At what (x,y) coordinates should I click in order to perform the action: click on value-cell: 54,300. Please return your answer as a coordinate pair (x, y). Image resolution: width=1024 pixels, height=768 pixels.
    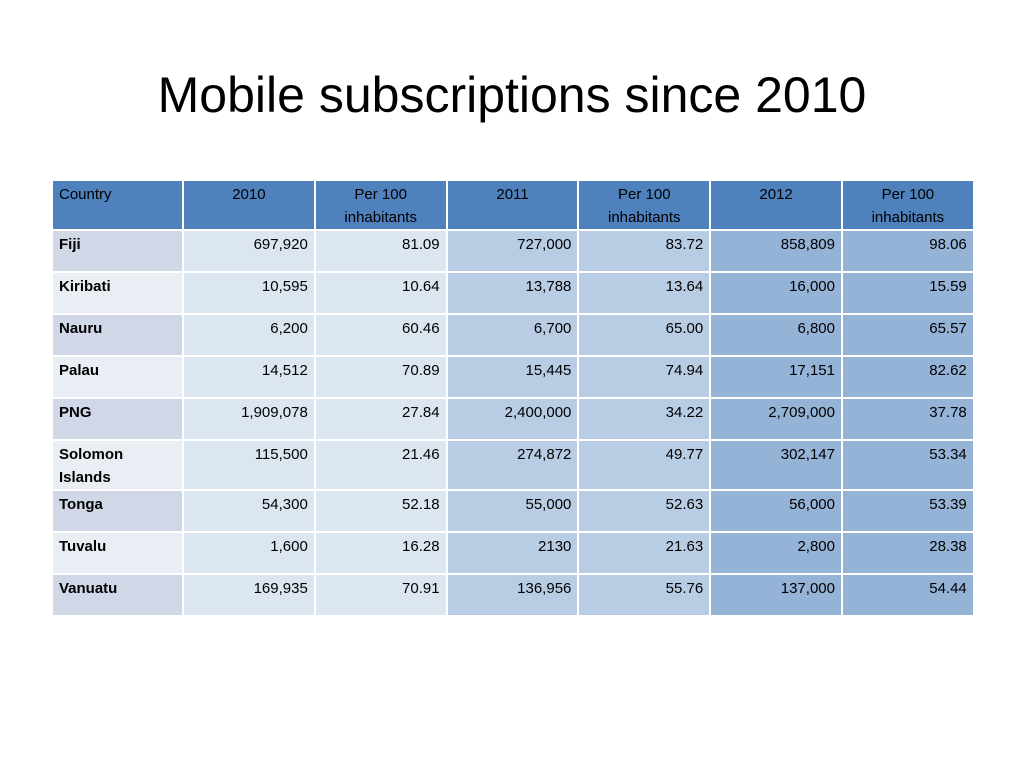
    Looking at the image, I should click on (249, 511).